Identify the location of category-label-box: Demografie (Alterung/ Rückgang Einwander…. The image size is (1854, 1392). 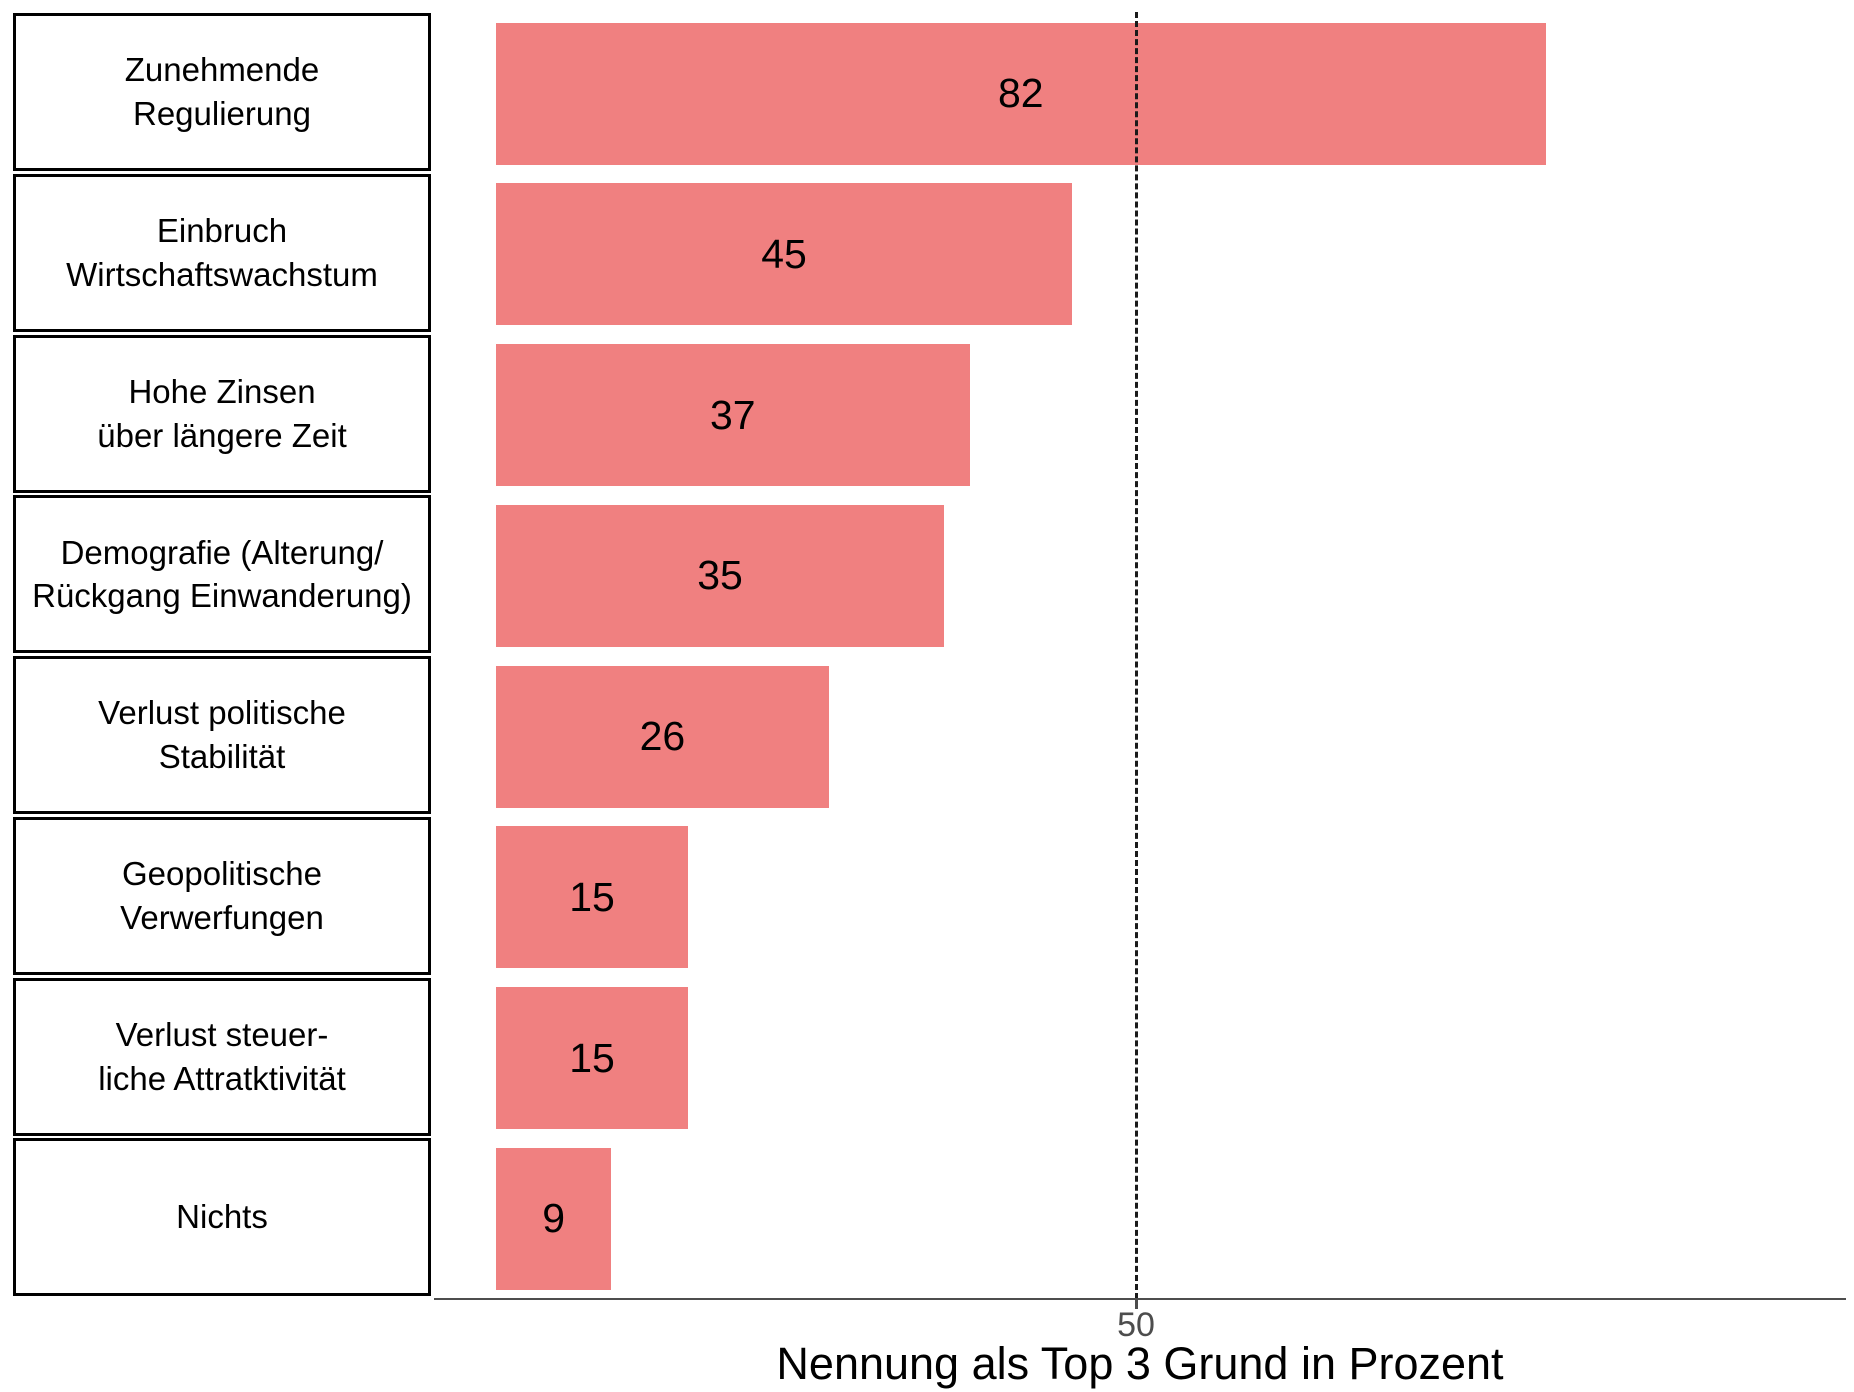
(222, 574).